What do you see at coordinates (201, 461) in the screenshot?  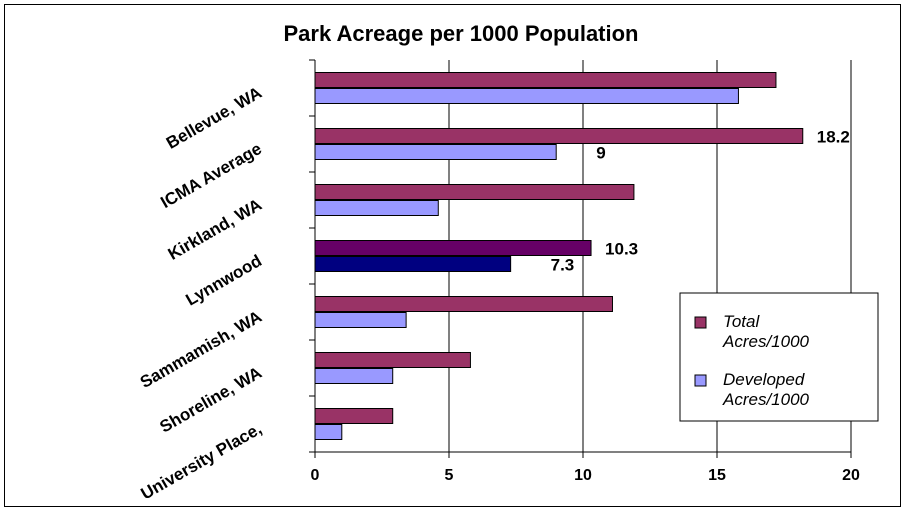 I see `category-label: University Place,` at bounding box center [201, 461].